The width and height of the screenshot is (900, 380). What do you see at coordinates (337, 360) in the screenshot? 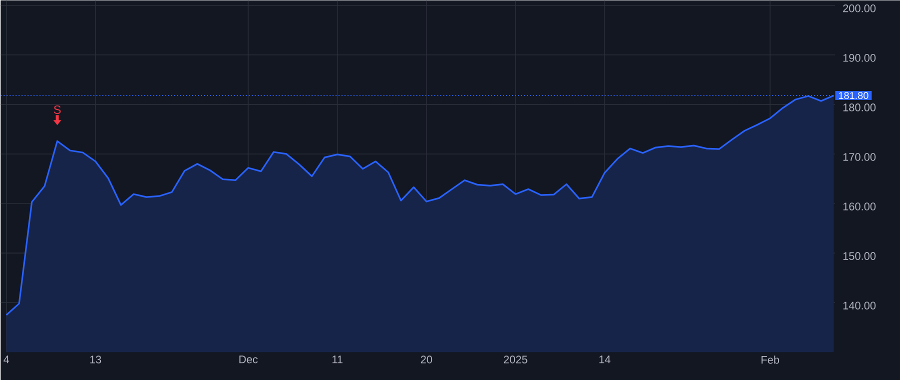
I see `x-tick-label: 11` at bounding box center [337, 360].